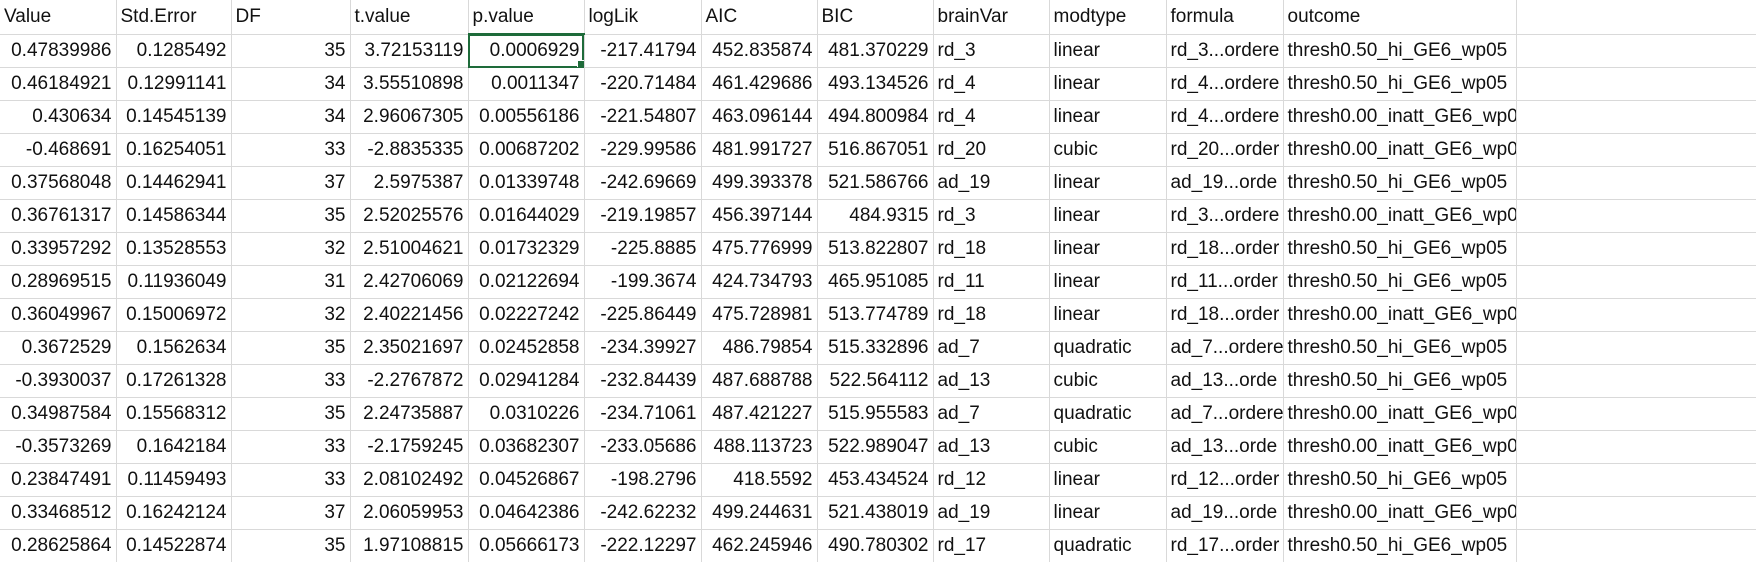 This screenshot has height=562, width=1756. I want to click on cell-t-value: -2.8835335, so click(409, 150).